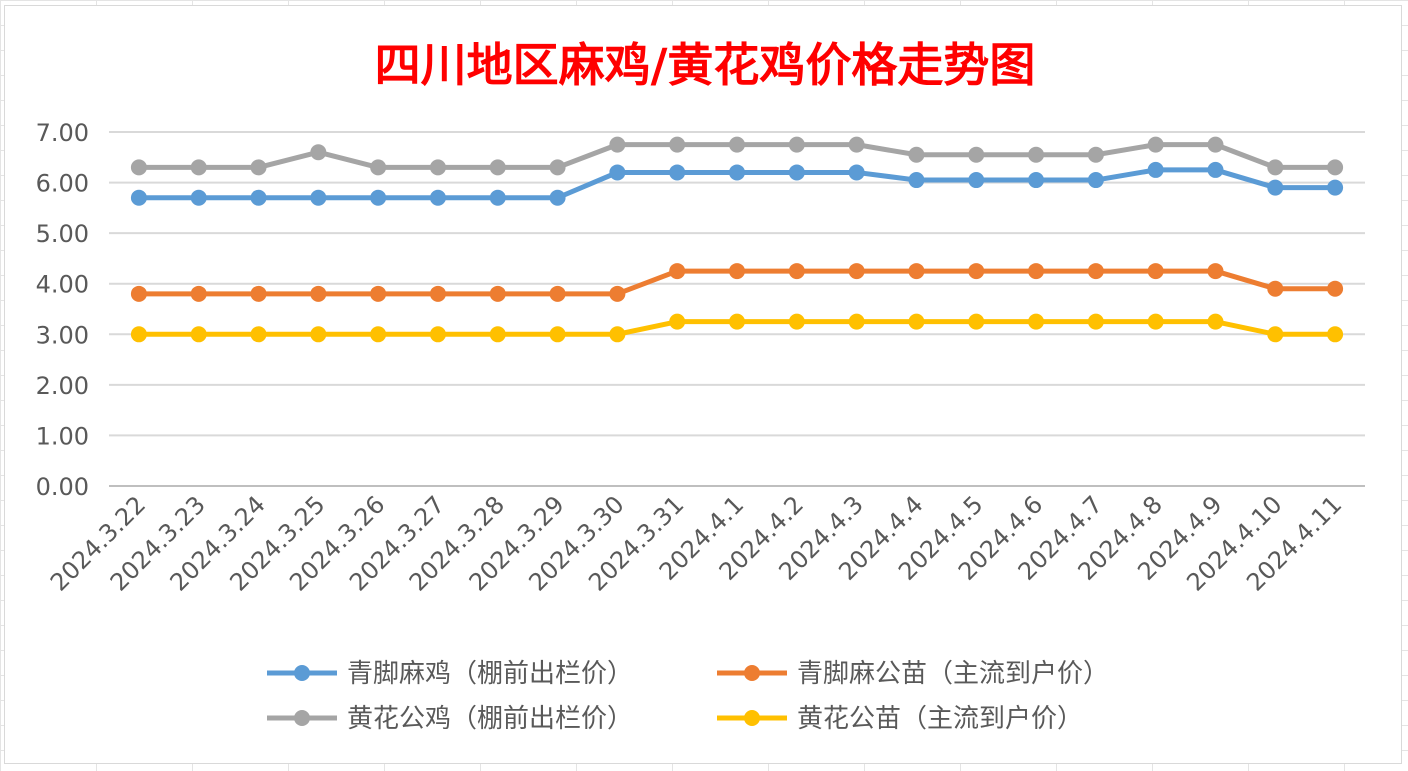  Describe the element at coordinates (490, 719) in the screenshot. I see `legend-label: 黄花公鸡（棚前出栏价）` at that location.